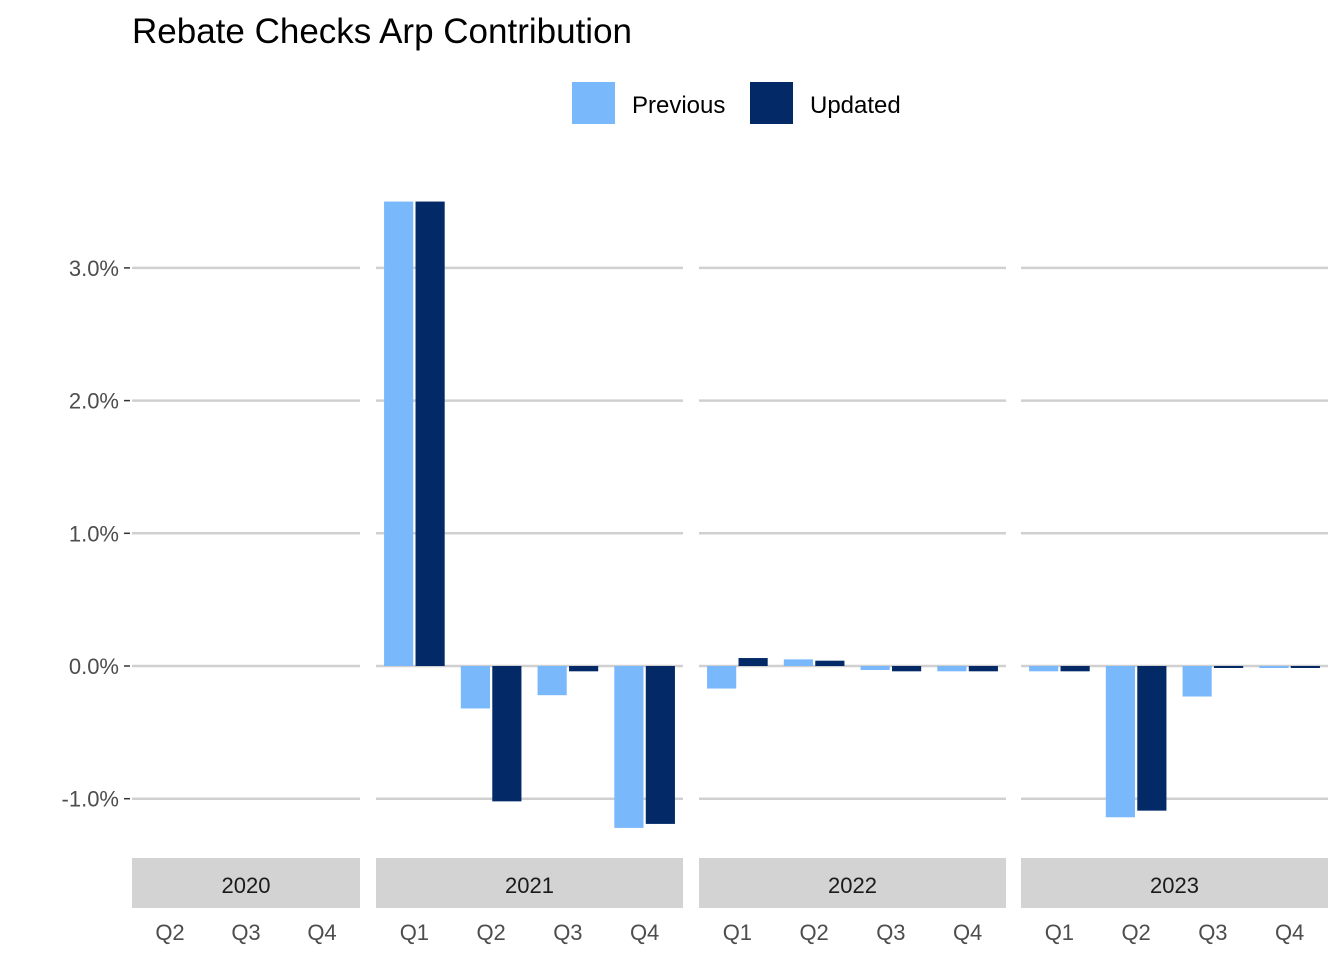 This screenshot has width=1344, height=960. What do you see at coordinates (382, 31) in the screenshot?
I see `chart-title: Rebate Checks Arp Contribution` at bounding box center [382, 31].